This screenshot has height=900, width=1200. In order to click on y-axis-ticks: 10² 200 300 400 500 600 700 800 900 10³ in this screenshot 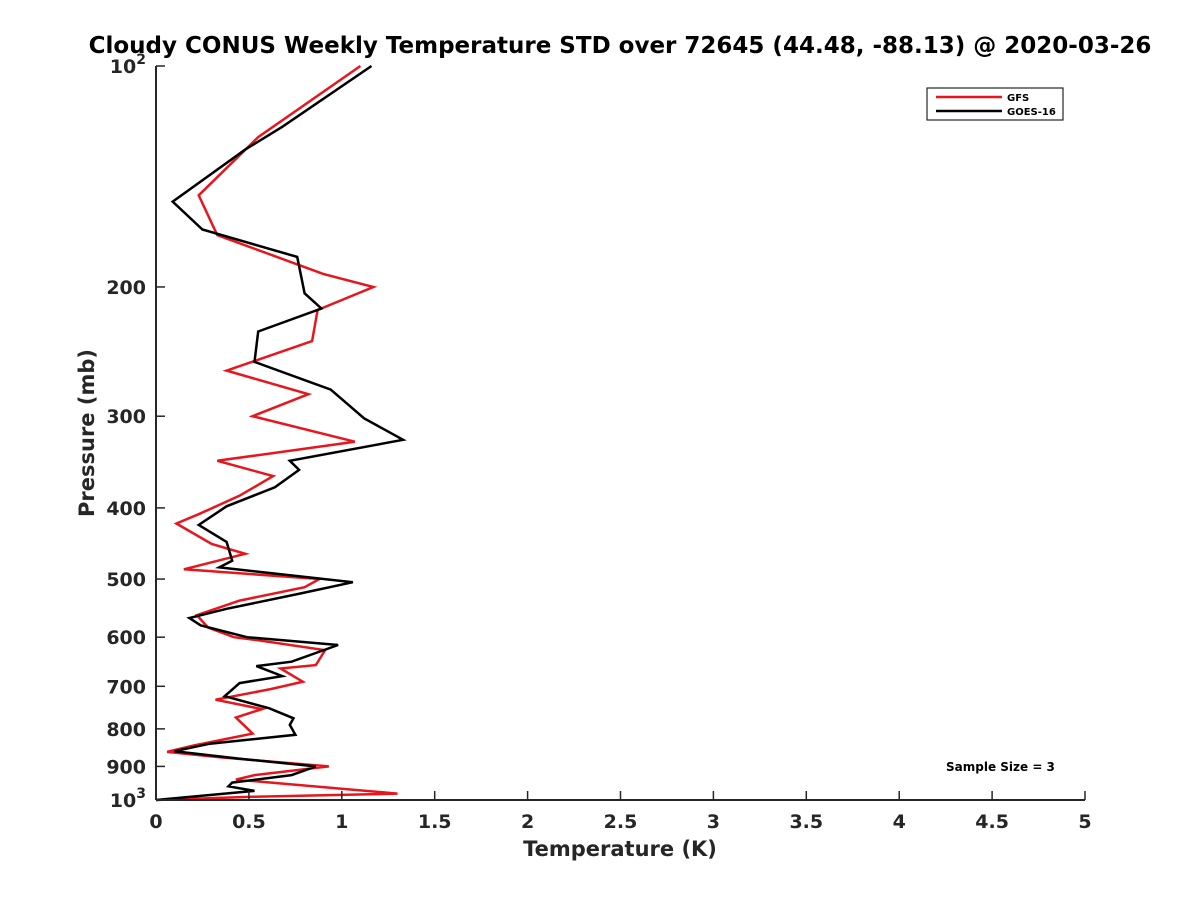, I will do `click(135, 432)`.